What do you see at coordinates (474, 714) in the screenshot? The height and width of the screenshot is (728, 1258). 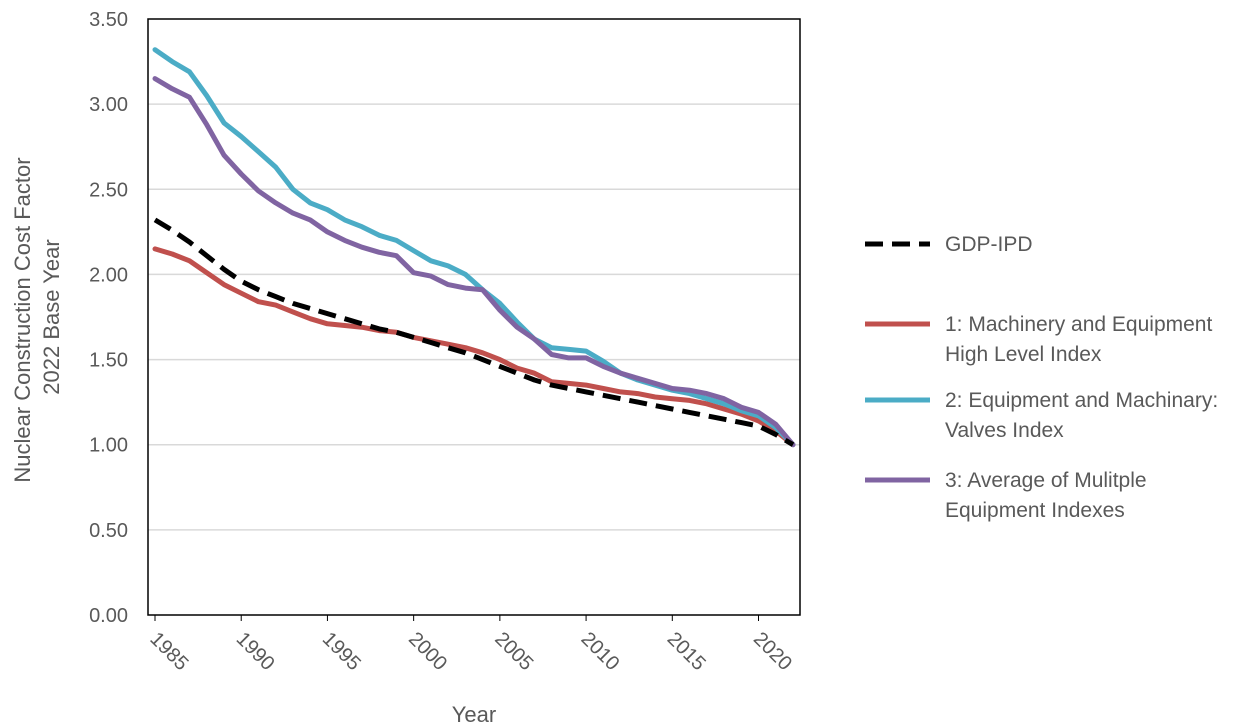 I see `x-axis-title: Year` at bounding box center [474, 714].